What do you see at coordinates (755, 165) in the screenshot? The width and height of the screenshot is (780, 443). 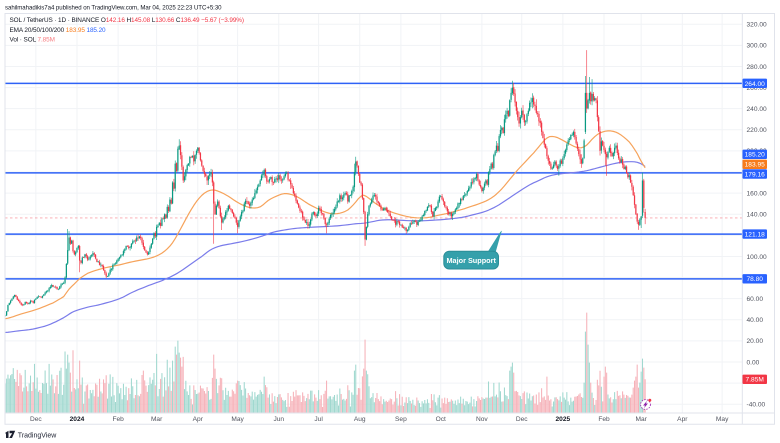 I see `svg-text: 183.95` at bounding box center [755, 165].